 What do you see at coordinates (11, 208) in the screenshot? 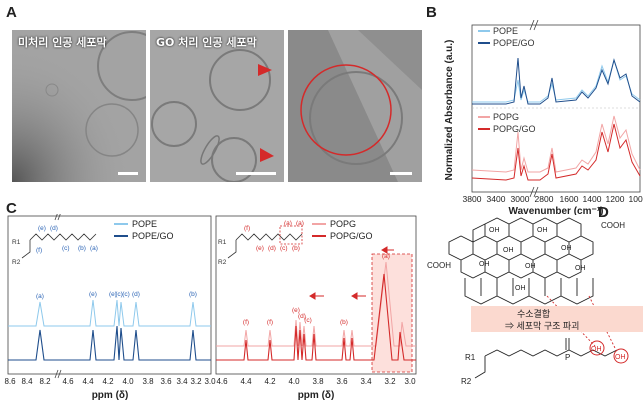
I see `panel-letter-c: C` at bounding box center [11, 208].